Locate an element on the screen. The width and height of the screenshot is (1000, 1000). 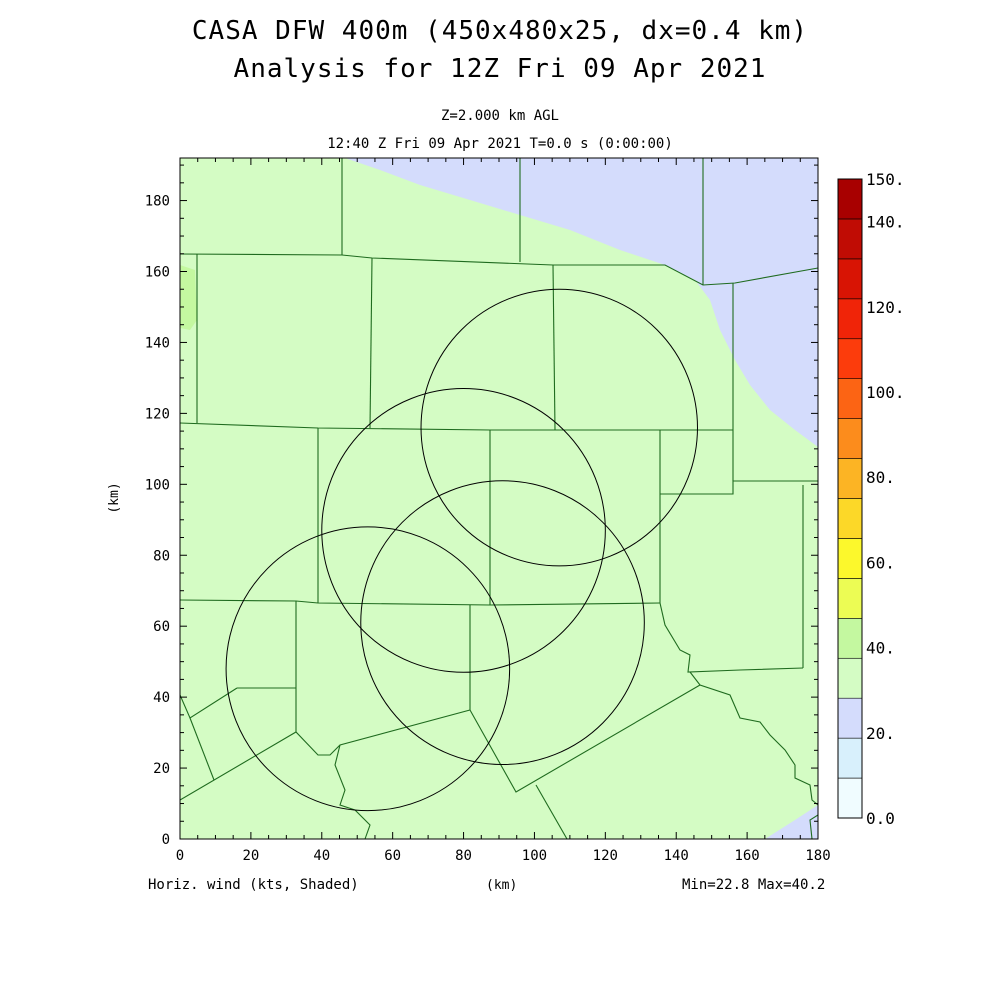
y-tick-label: 60 is located at coordinates (161, 627).